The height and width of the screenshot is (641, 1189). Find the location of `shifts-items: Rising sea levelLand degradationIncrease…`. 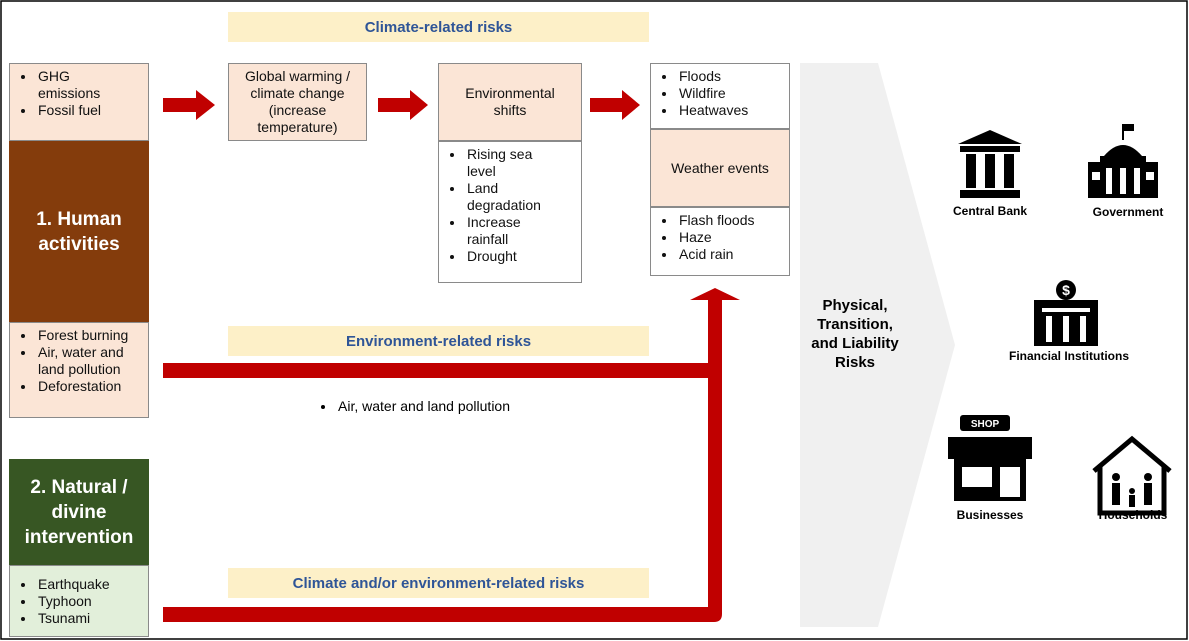

shifts-items: Rising sea levelLand degradationIncrease… is located at coordinates (510, 212).